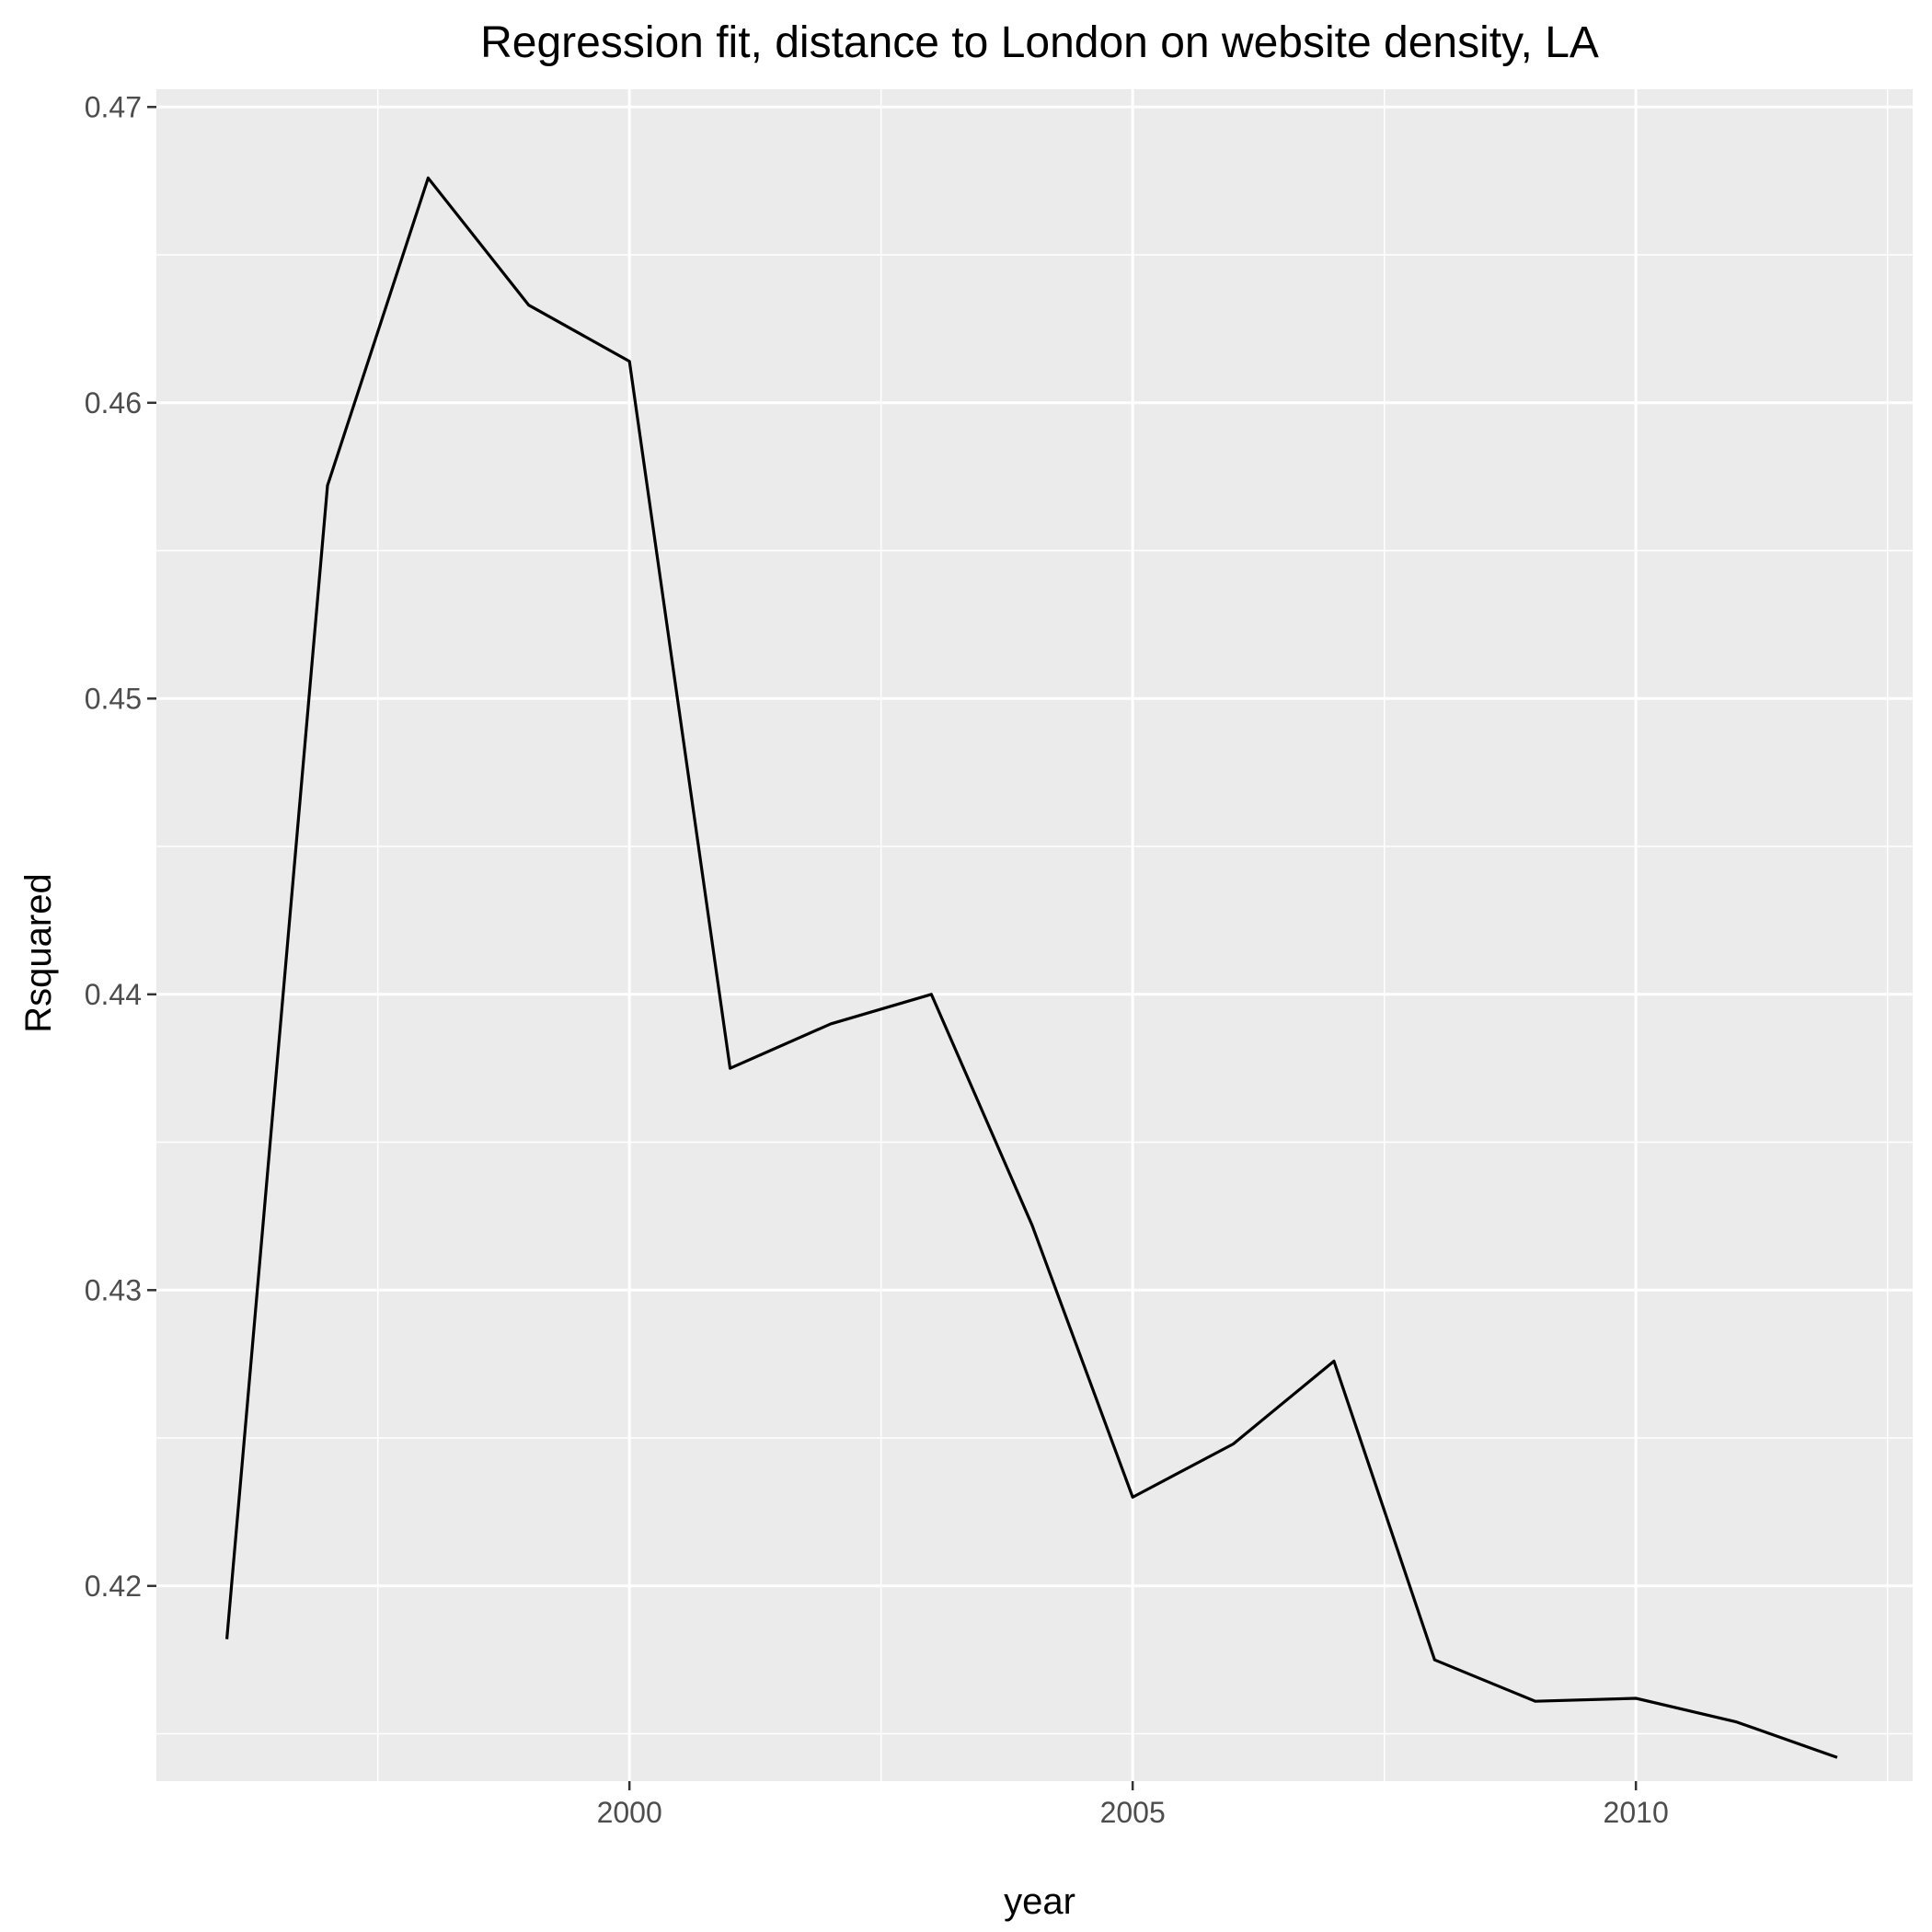 This screenshot has width=1932, height=1932. I want to click on x-axis: 2000 2005 2010, so click(1133, 1805).